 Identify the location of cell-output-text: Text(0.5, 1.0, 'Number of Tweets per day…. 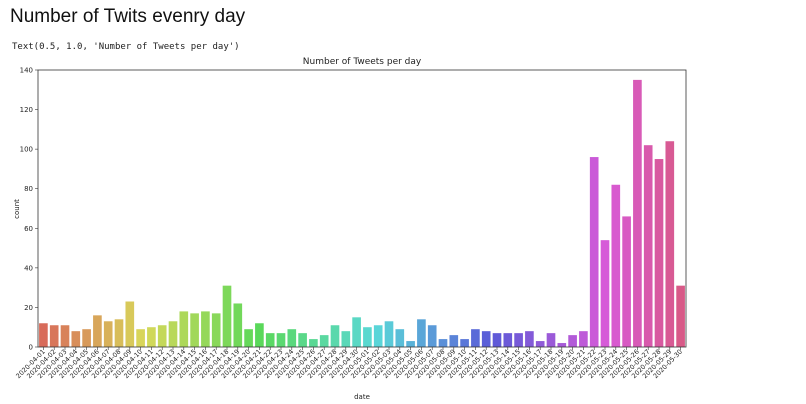
(126, 47).